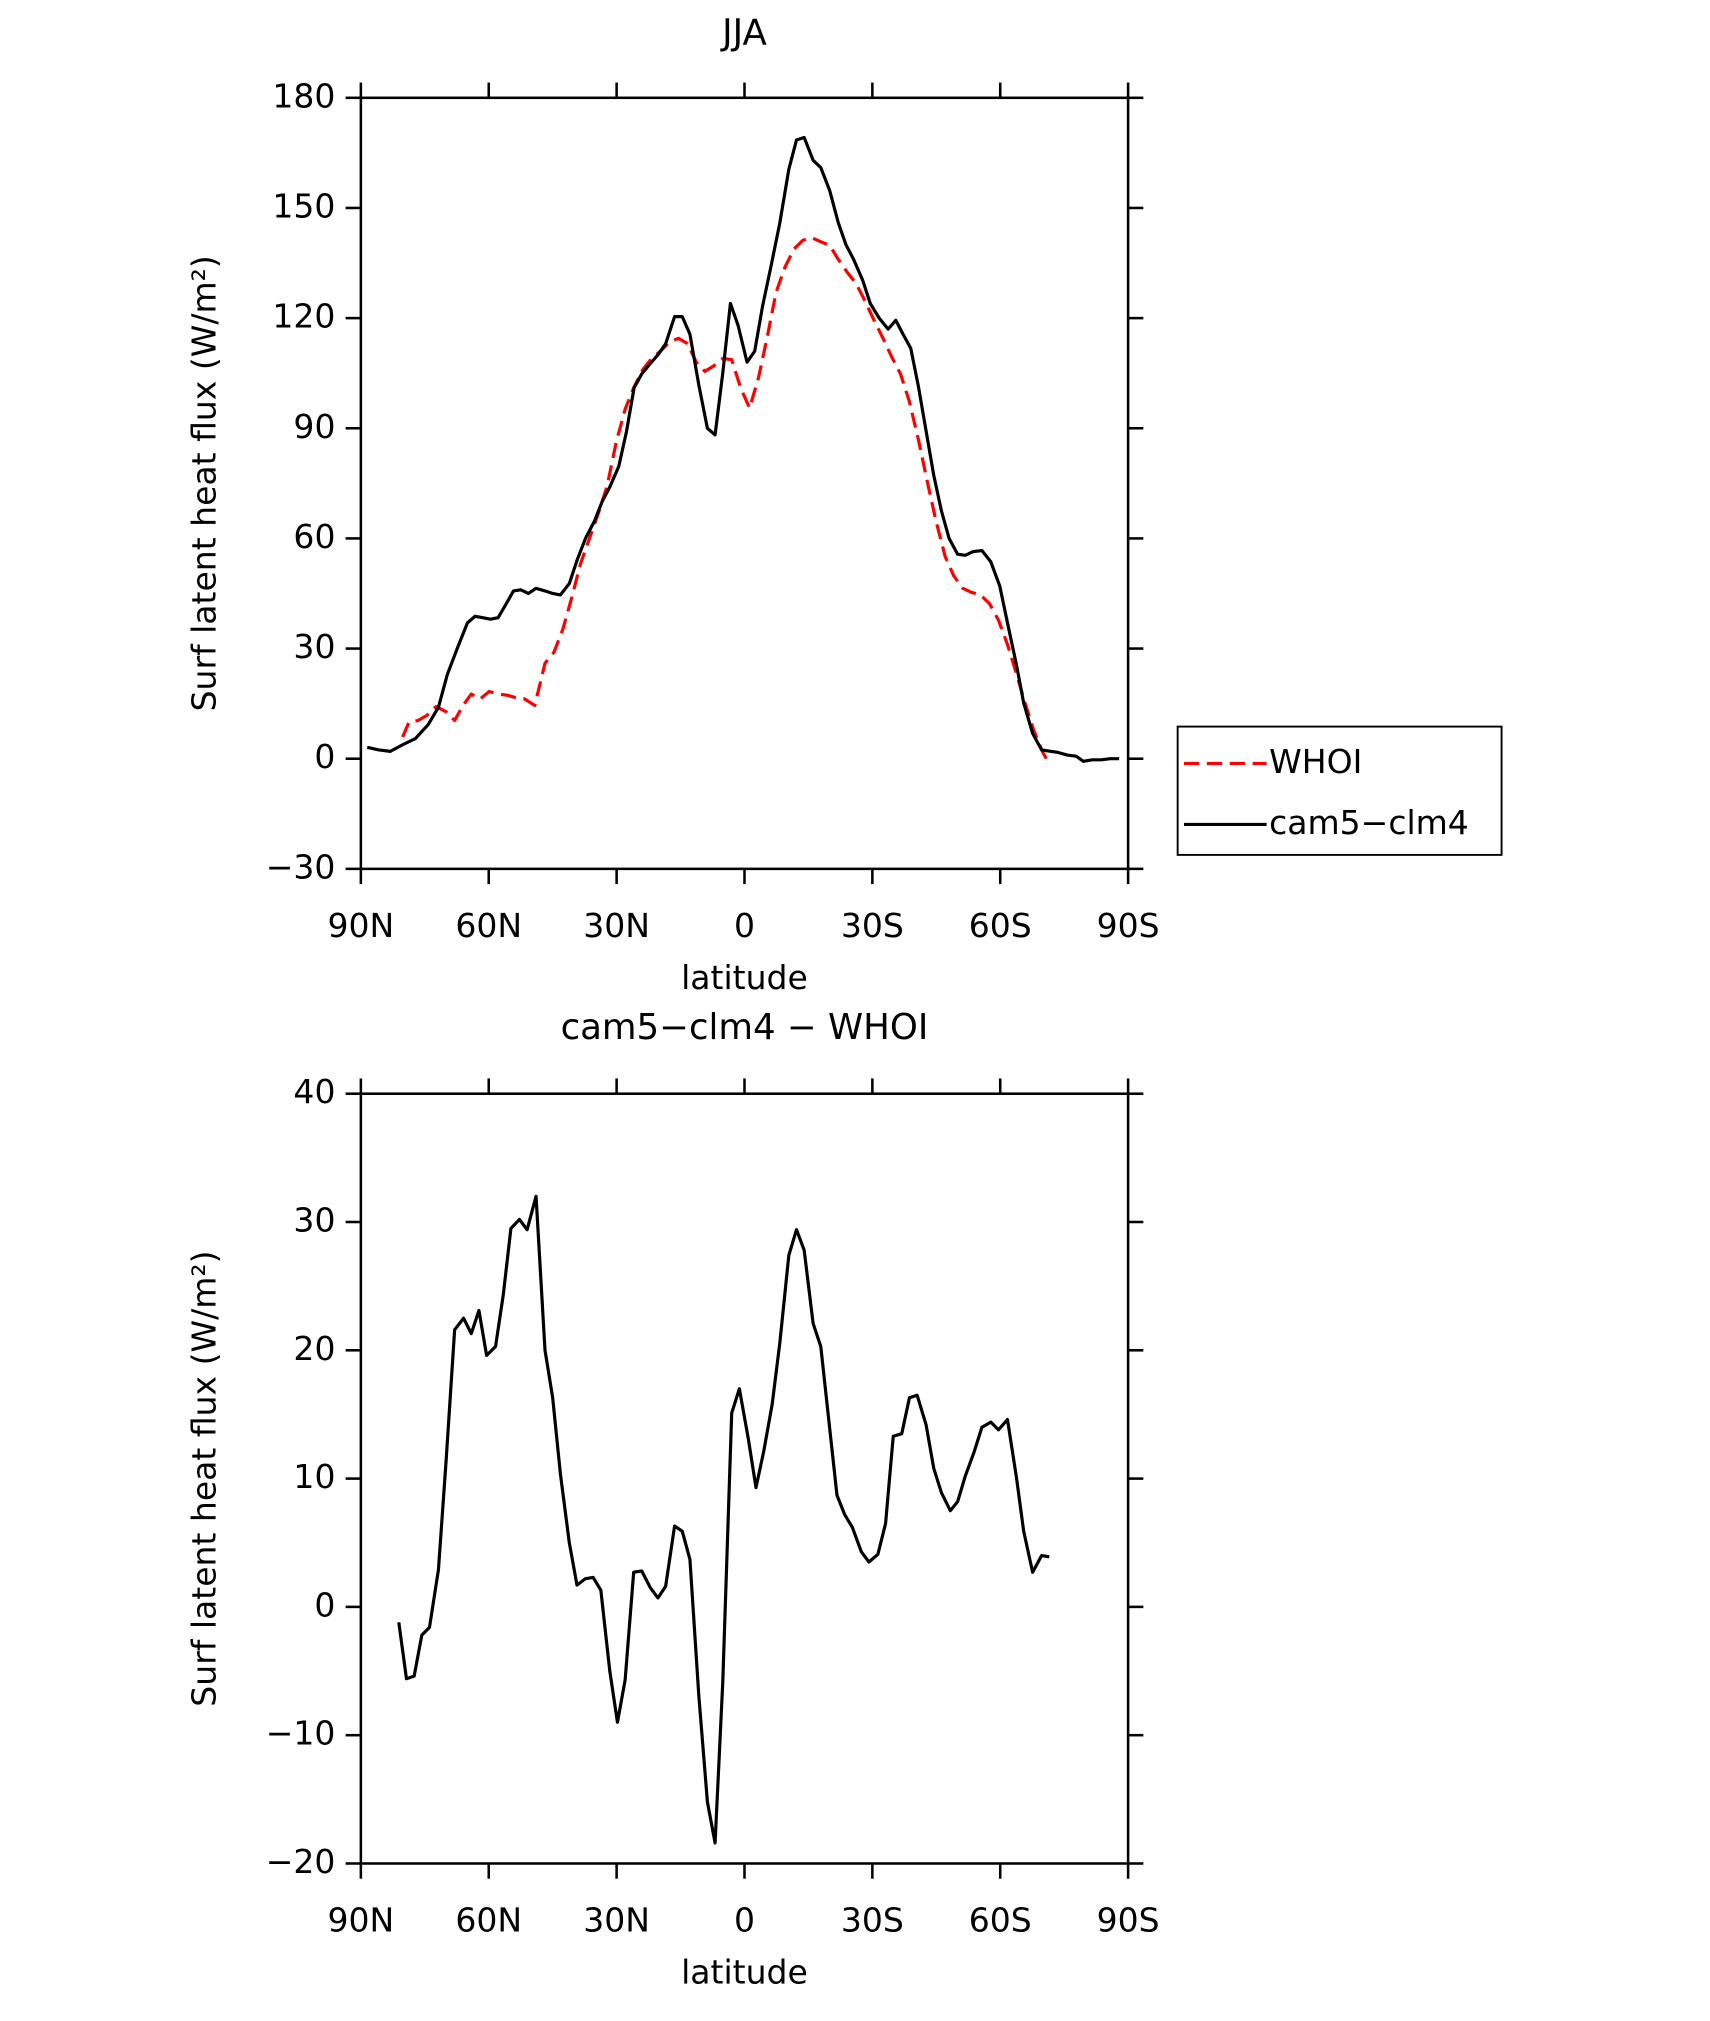 This screenshot has height=2021, width=1710. Describe the element at coordinates (314, 1476) in the screenshot. I see `y-tick-label: 10` at that location.